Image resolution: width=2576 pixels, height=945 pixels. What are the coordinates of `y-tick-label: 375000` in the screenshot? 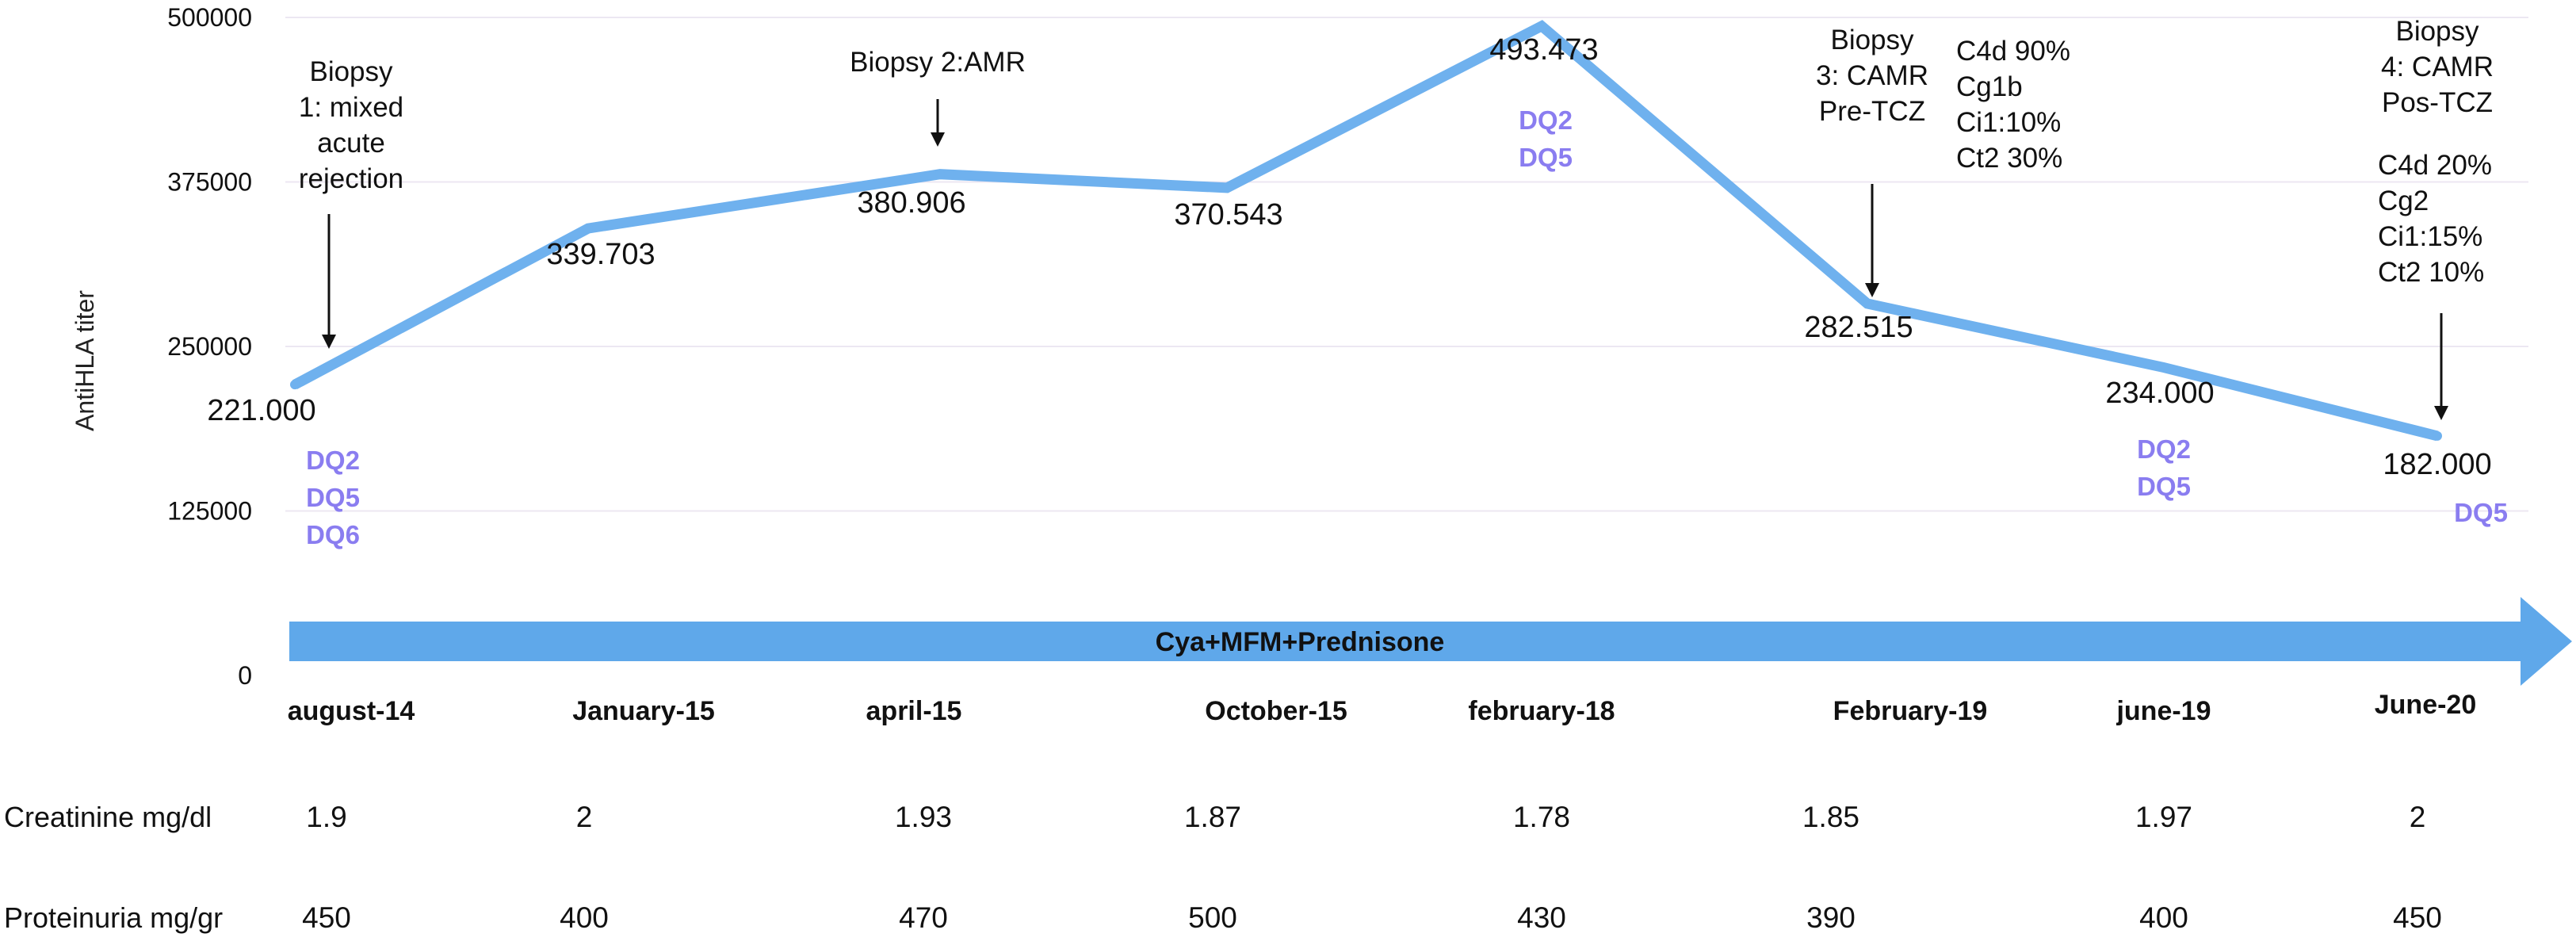 It's located at (209, 183).